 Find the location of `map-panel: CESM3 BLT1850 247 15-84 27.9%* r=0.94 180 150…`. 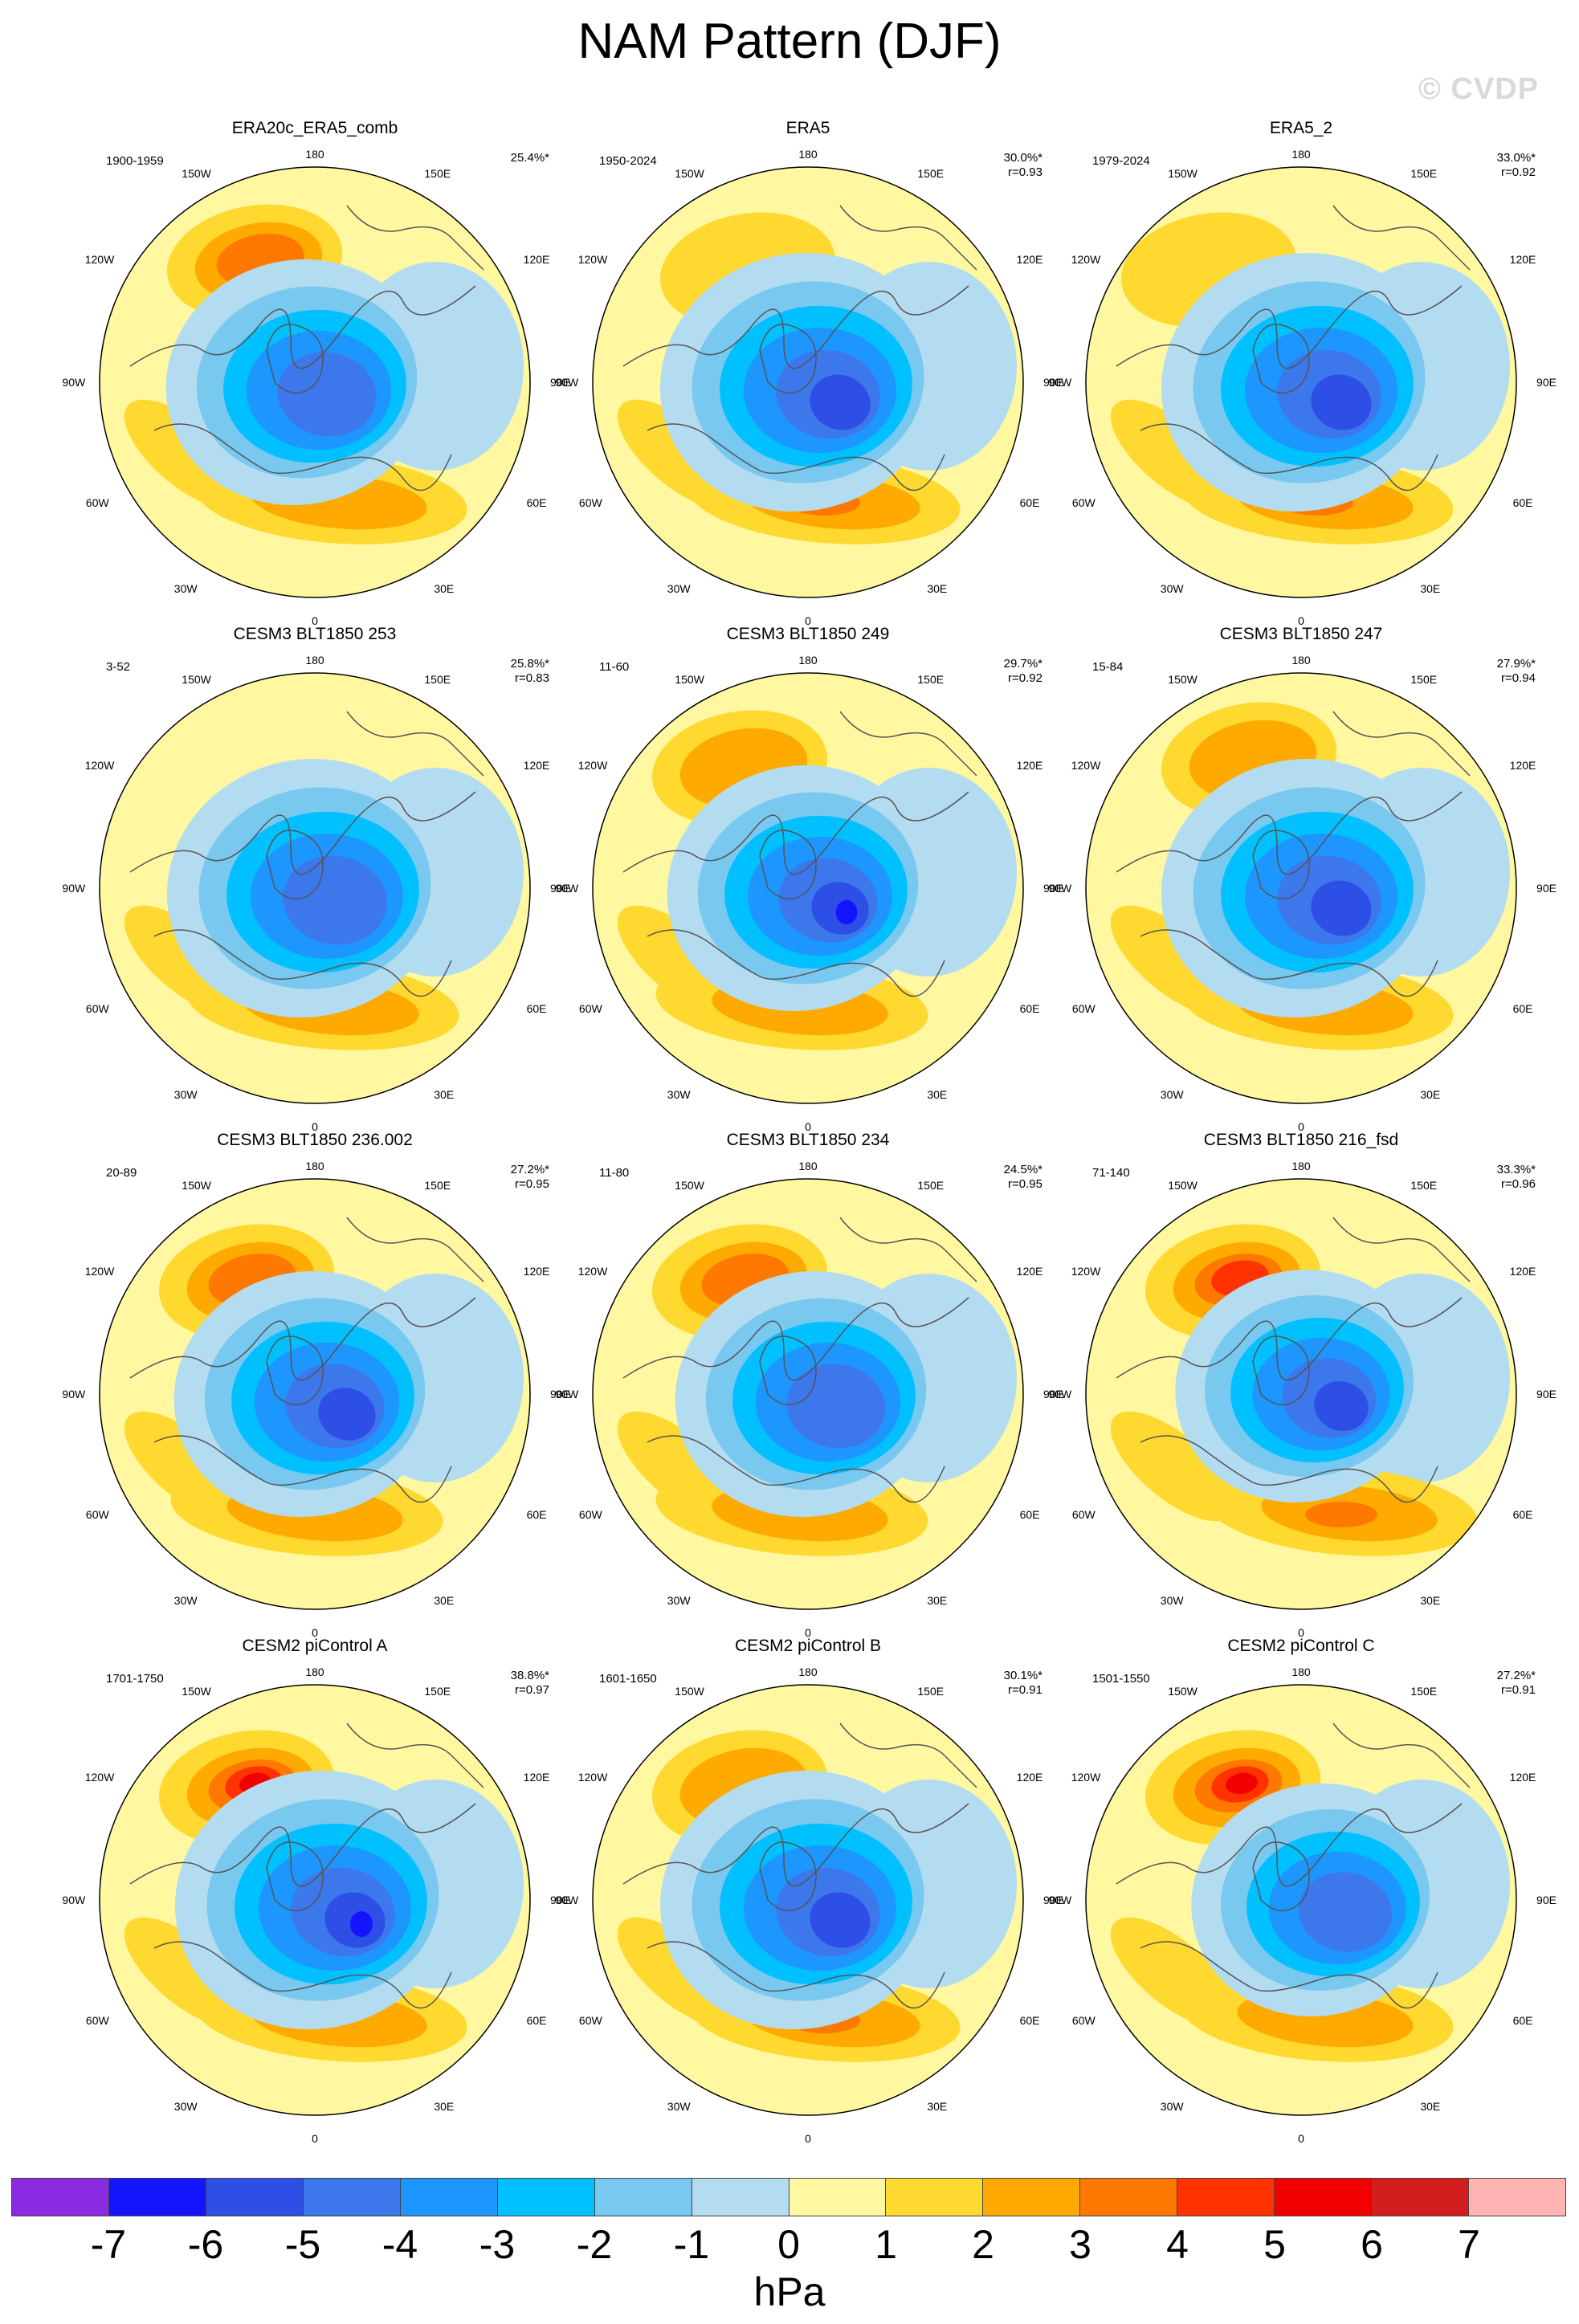

map-panel: CESM3 BLT1850 247 15-84 27.9%* r=0.94 180 150… is located at coordinates (1302, 879).